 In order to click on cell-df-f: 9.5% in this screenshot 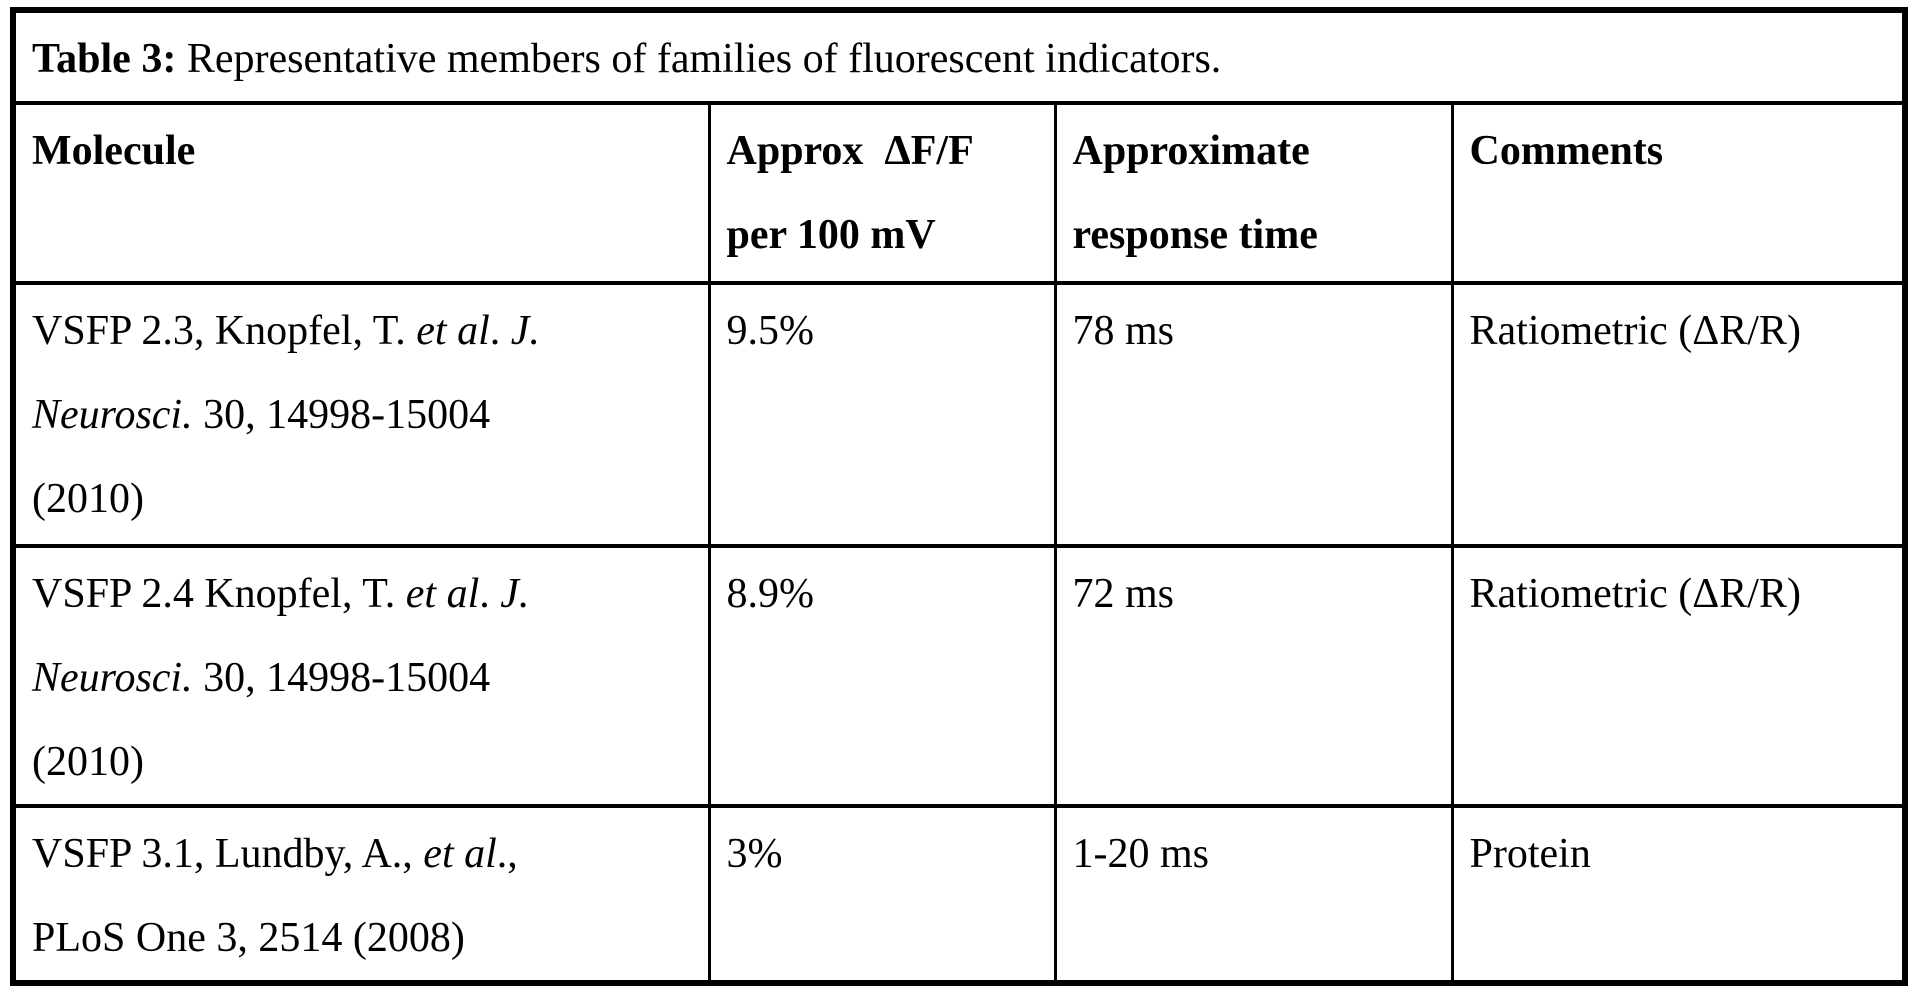, I will do `click(882, 414)`.